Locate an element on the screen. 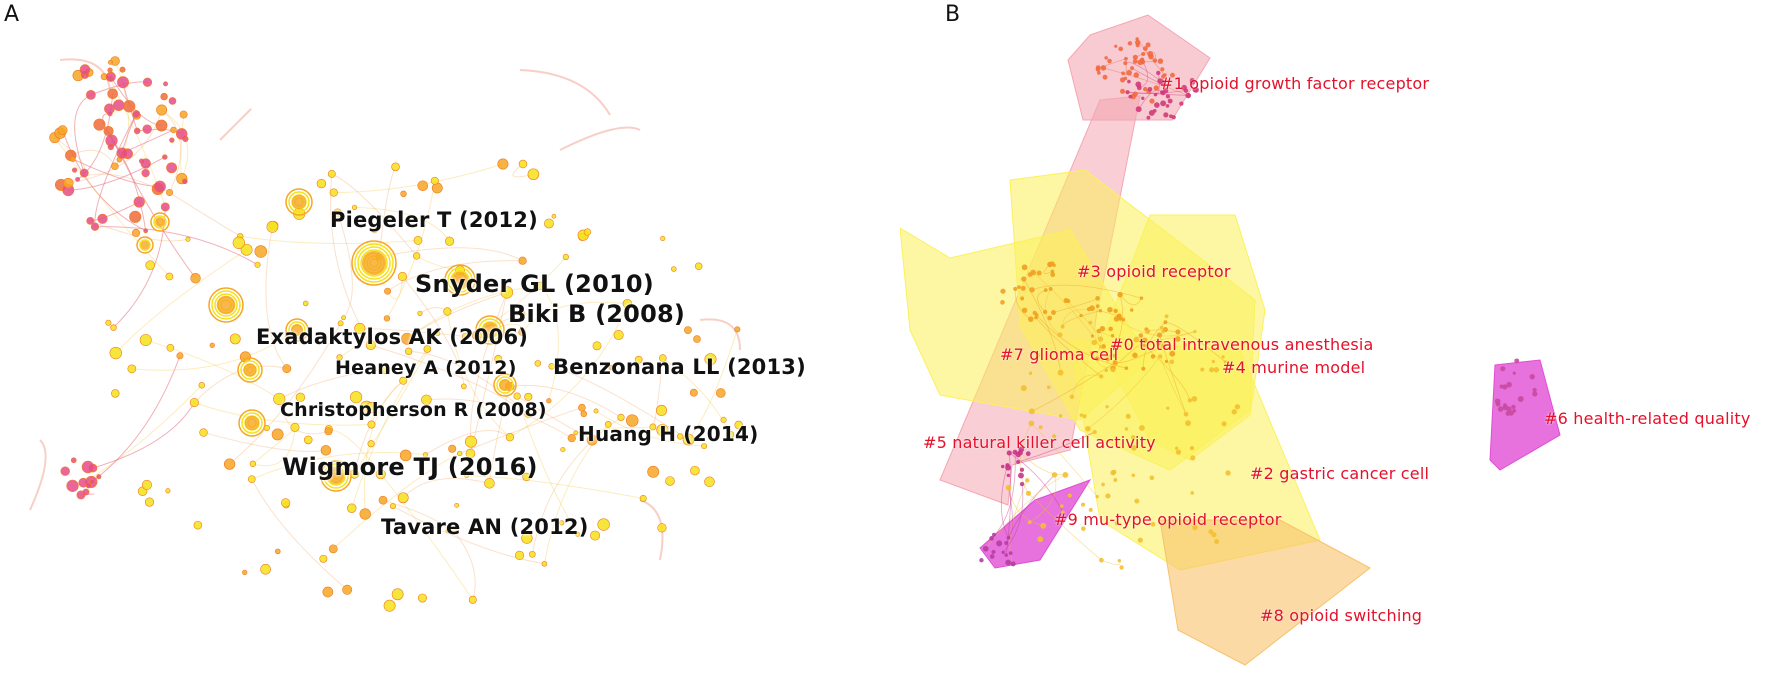 Image resolution: width=1772 pixels, height=699 pixels. cluster-label-0: #0 total intravenous anesthesia is located at coordinates (1242, 344).